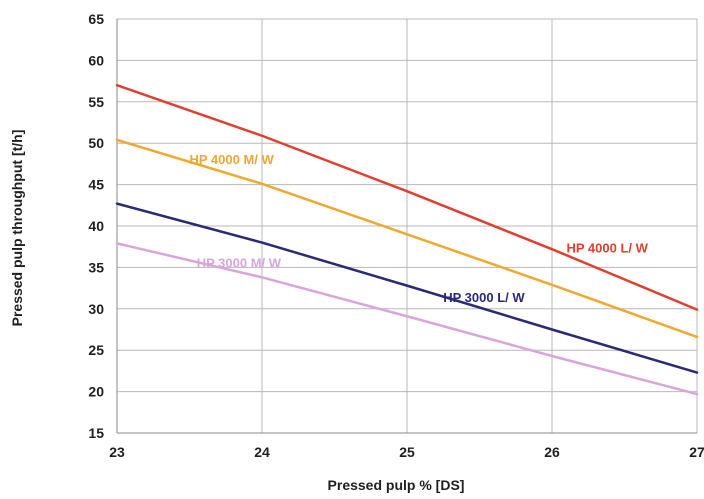  What do you see at coordinates (262, 452) in the screenshot?
I see `x-tick-label: 24` at bounding box center [262, 452].